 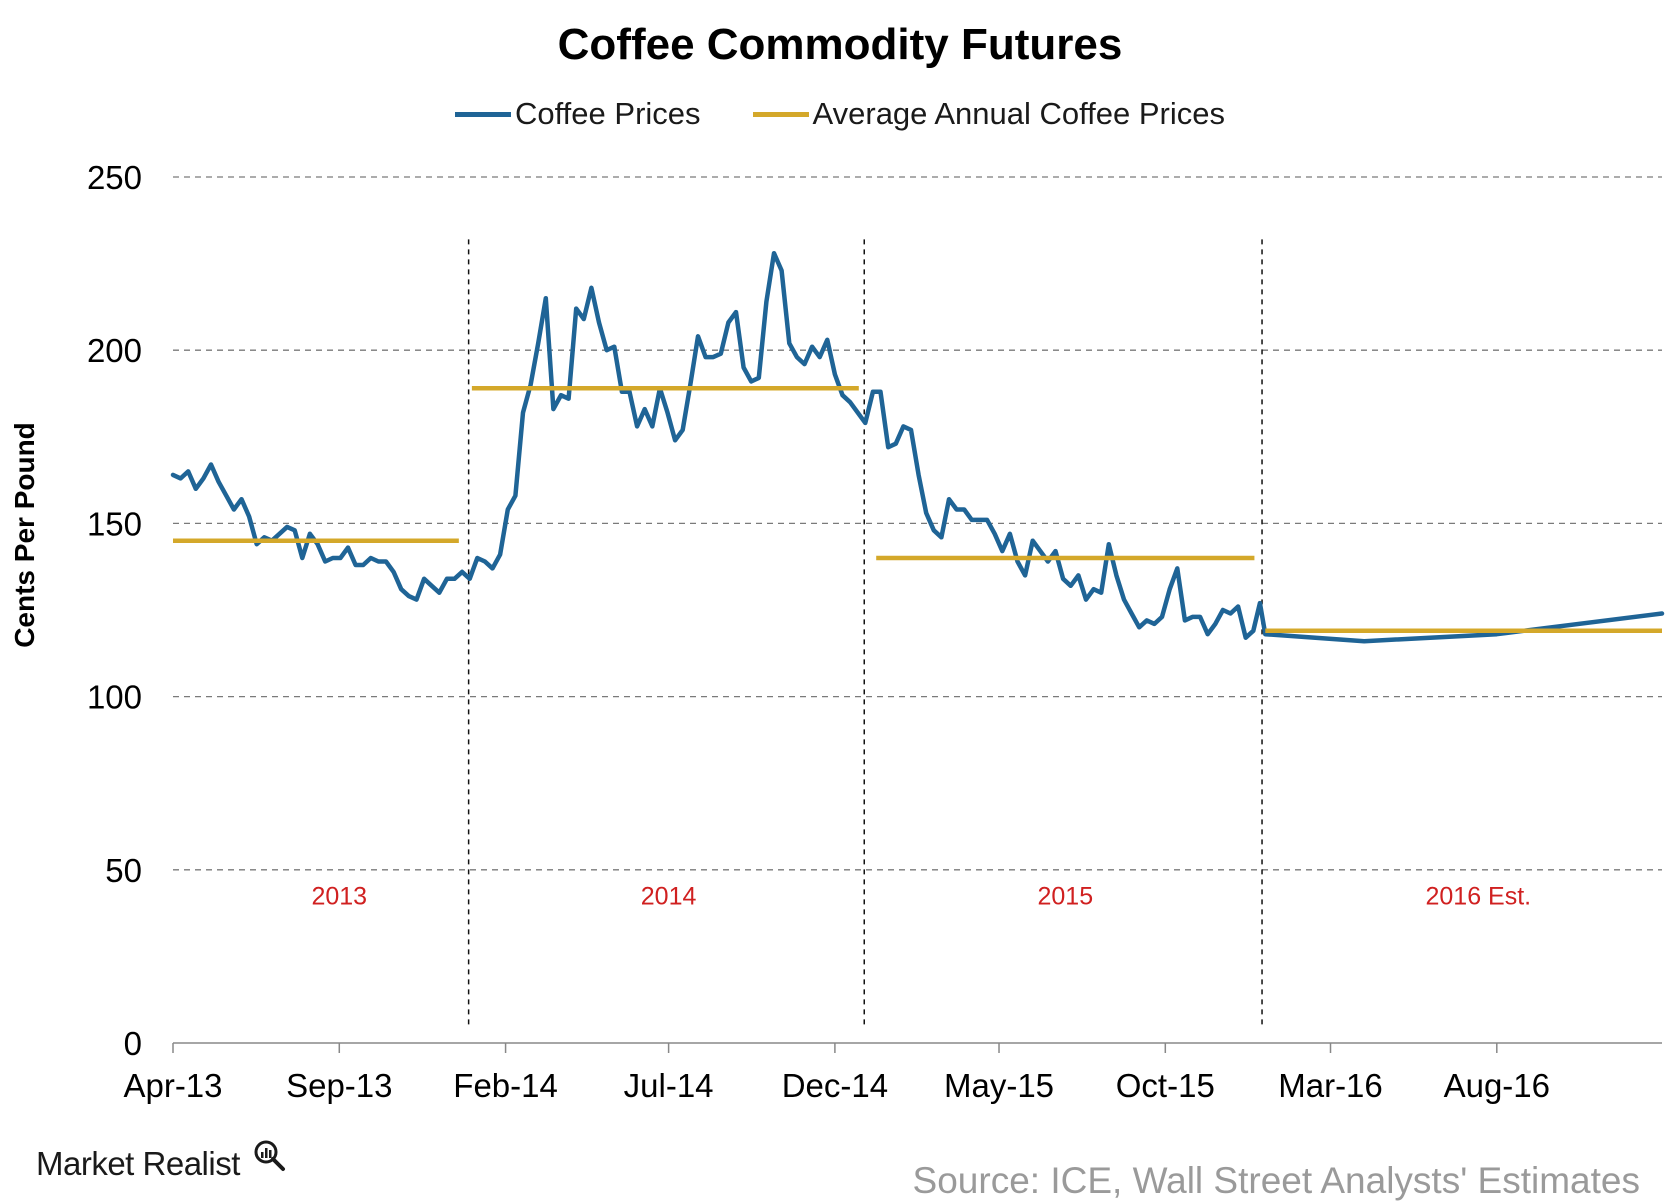 I want to click on y-tick-label-250: 250, so click(x=114, y=177).